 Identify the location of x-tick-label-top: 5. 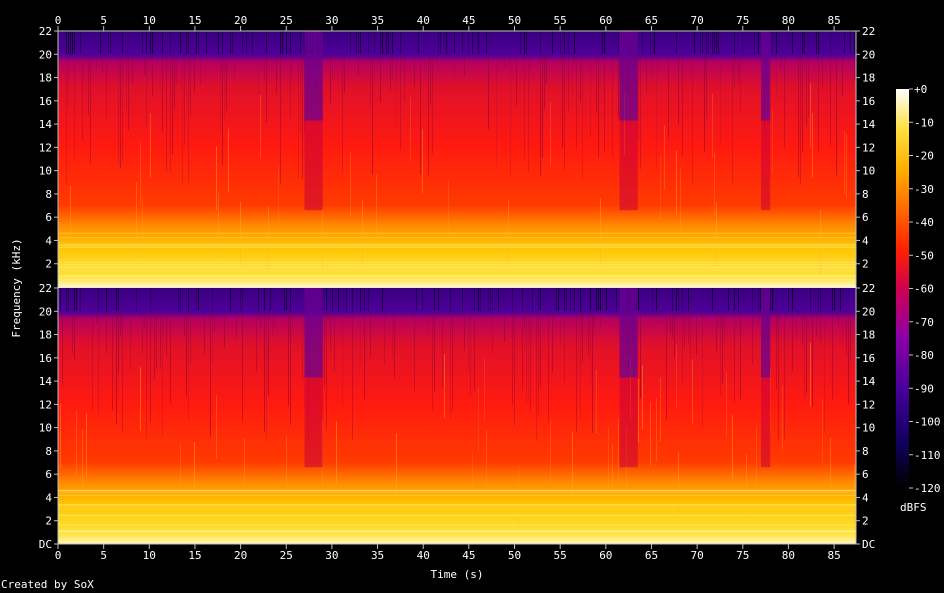
(103, 20).